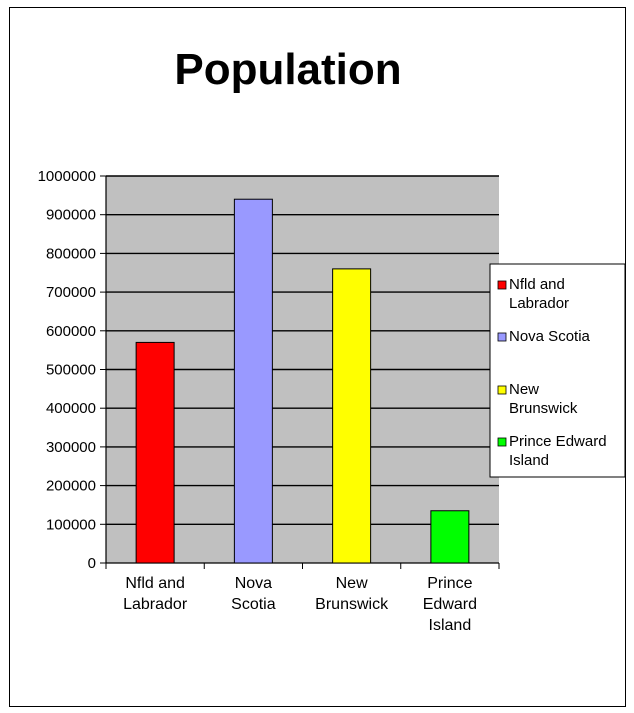 This screenshot has width=634, height=713. I want to click on x-tick-label: New Brunswick, so click(352, 594).